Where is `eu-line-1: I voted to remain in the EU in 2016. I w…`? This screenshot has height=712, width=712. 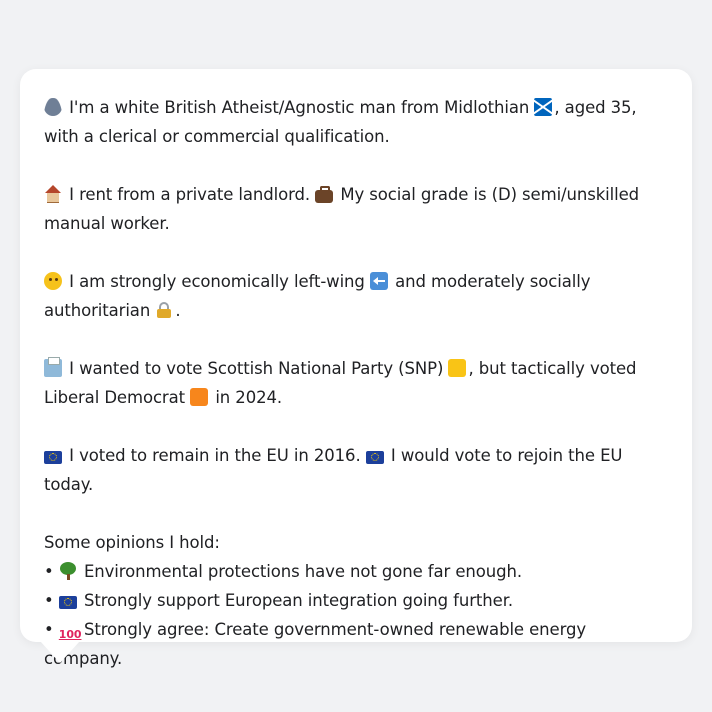 eu-line-1: I voted to remain in the EU in 2016. I w… is located at coordinates (356, 470).